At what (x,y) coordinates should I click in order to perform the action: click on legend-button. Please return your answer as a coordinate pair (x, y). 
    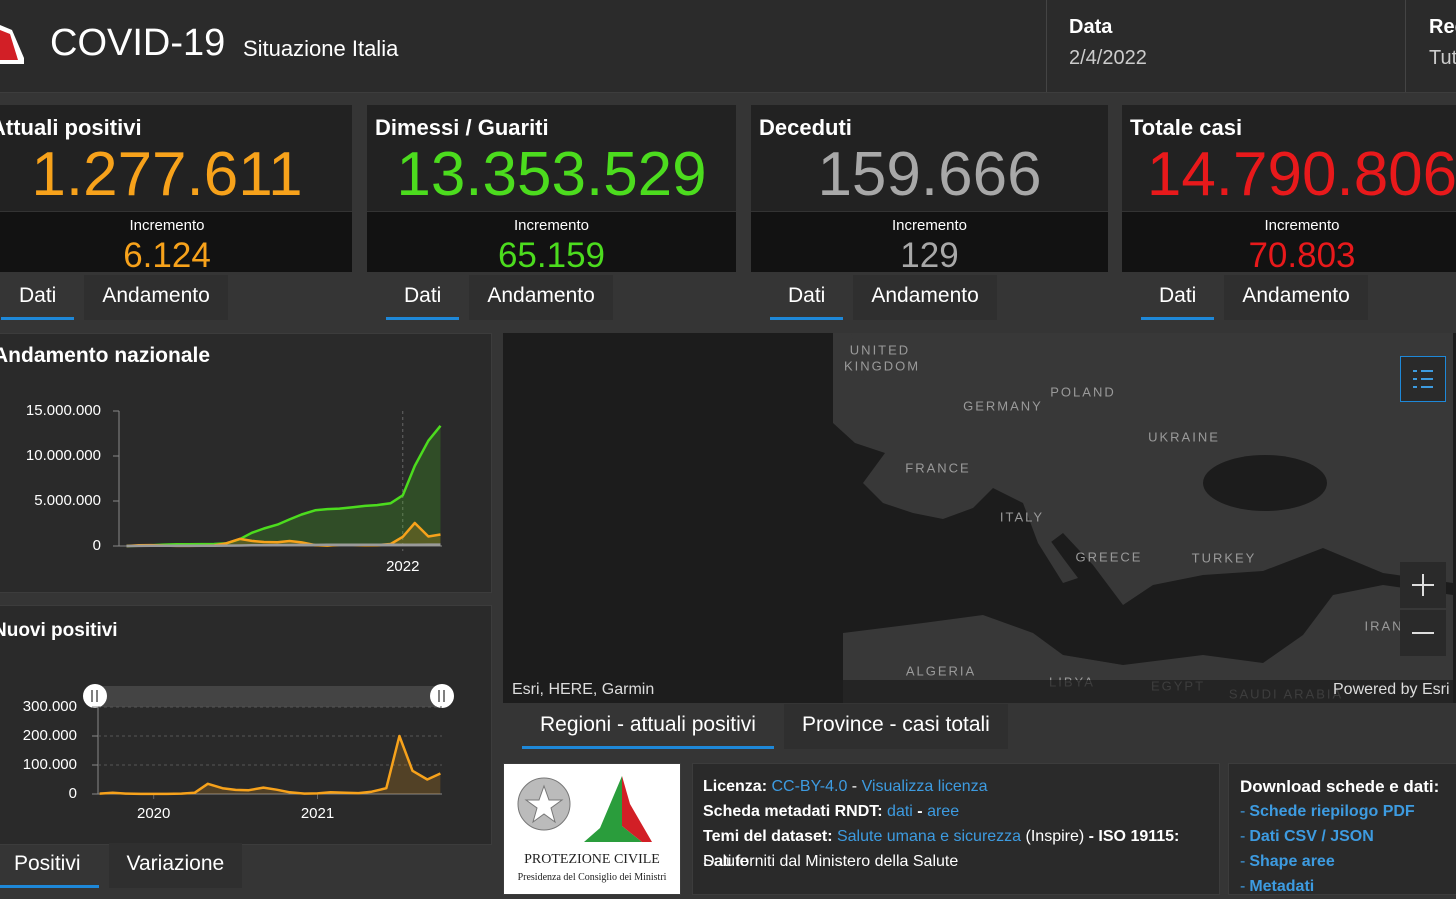
    Looking at the image, I should click on (1423, 379).